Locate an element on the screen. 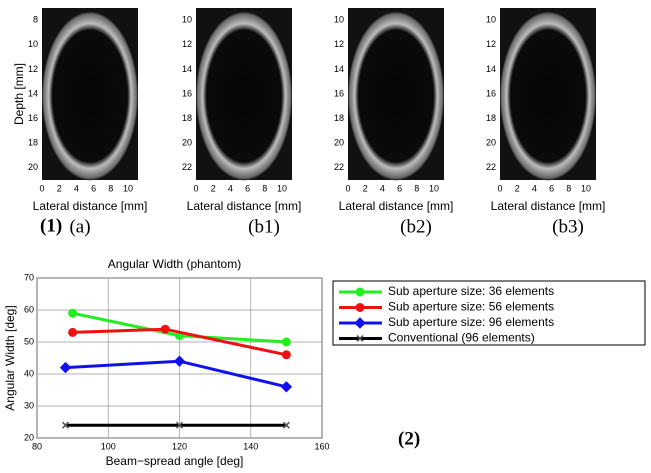 This screenshot has width=651, height=473. x-tick-label: 80 is located at coordinates (37, 446).